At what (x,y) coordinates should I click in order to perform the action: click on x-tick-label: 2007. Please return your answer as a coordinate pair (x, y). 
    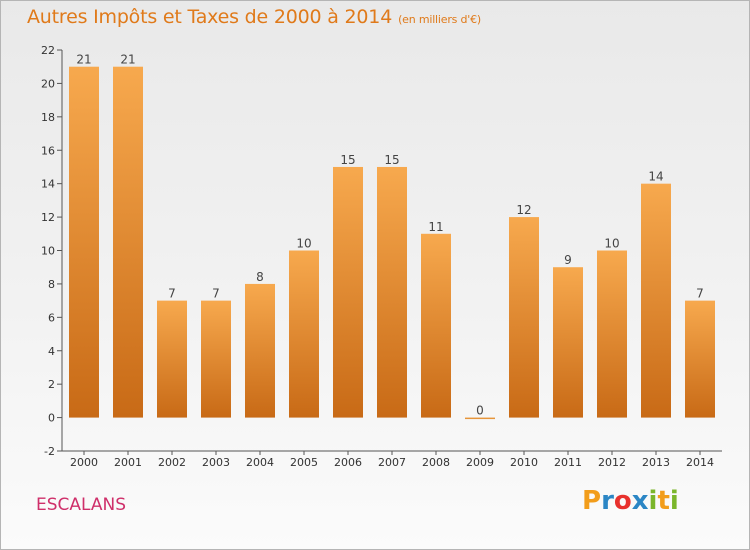
    Looking at the image, I should click on (392, 462).